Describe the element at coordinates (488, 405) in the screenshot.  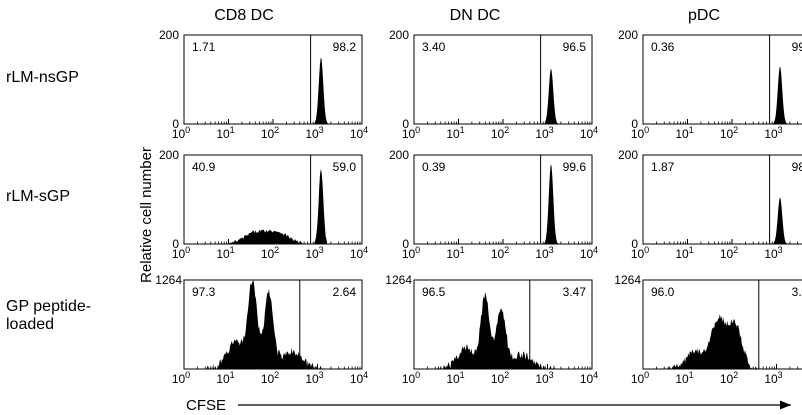
I see `x-axis-title: CFSE` at that location.